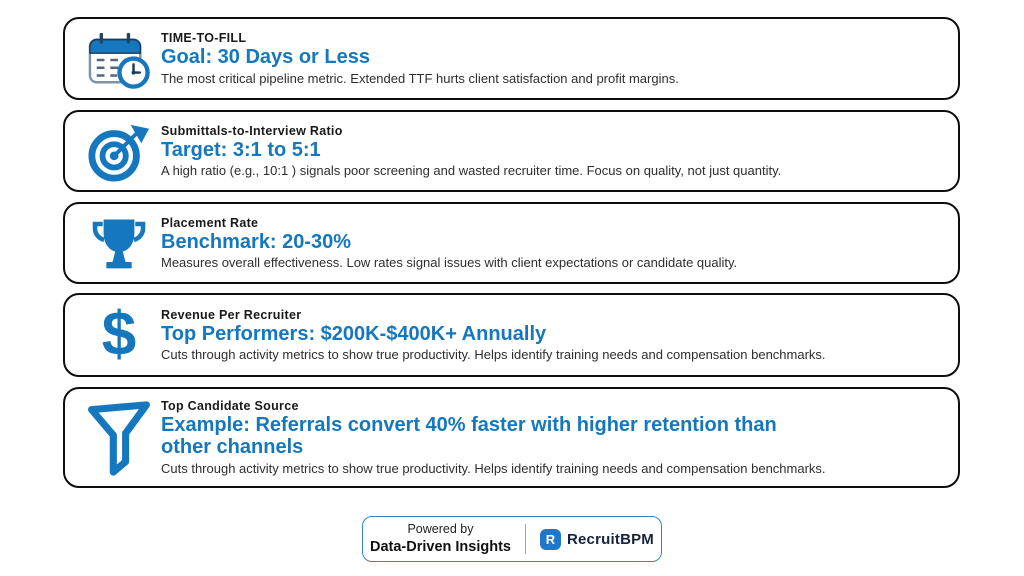 The image size is (1024, 576). I want to click on card-title: Top Candidate Source, so click(230, 406).